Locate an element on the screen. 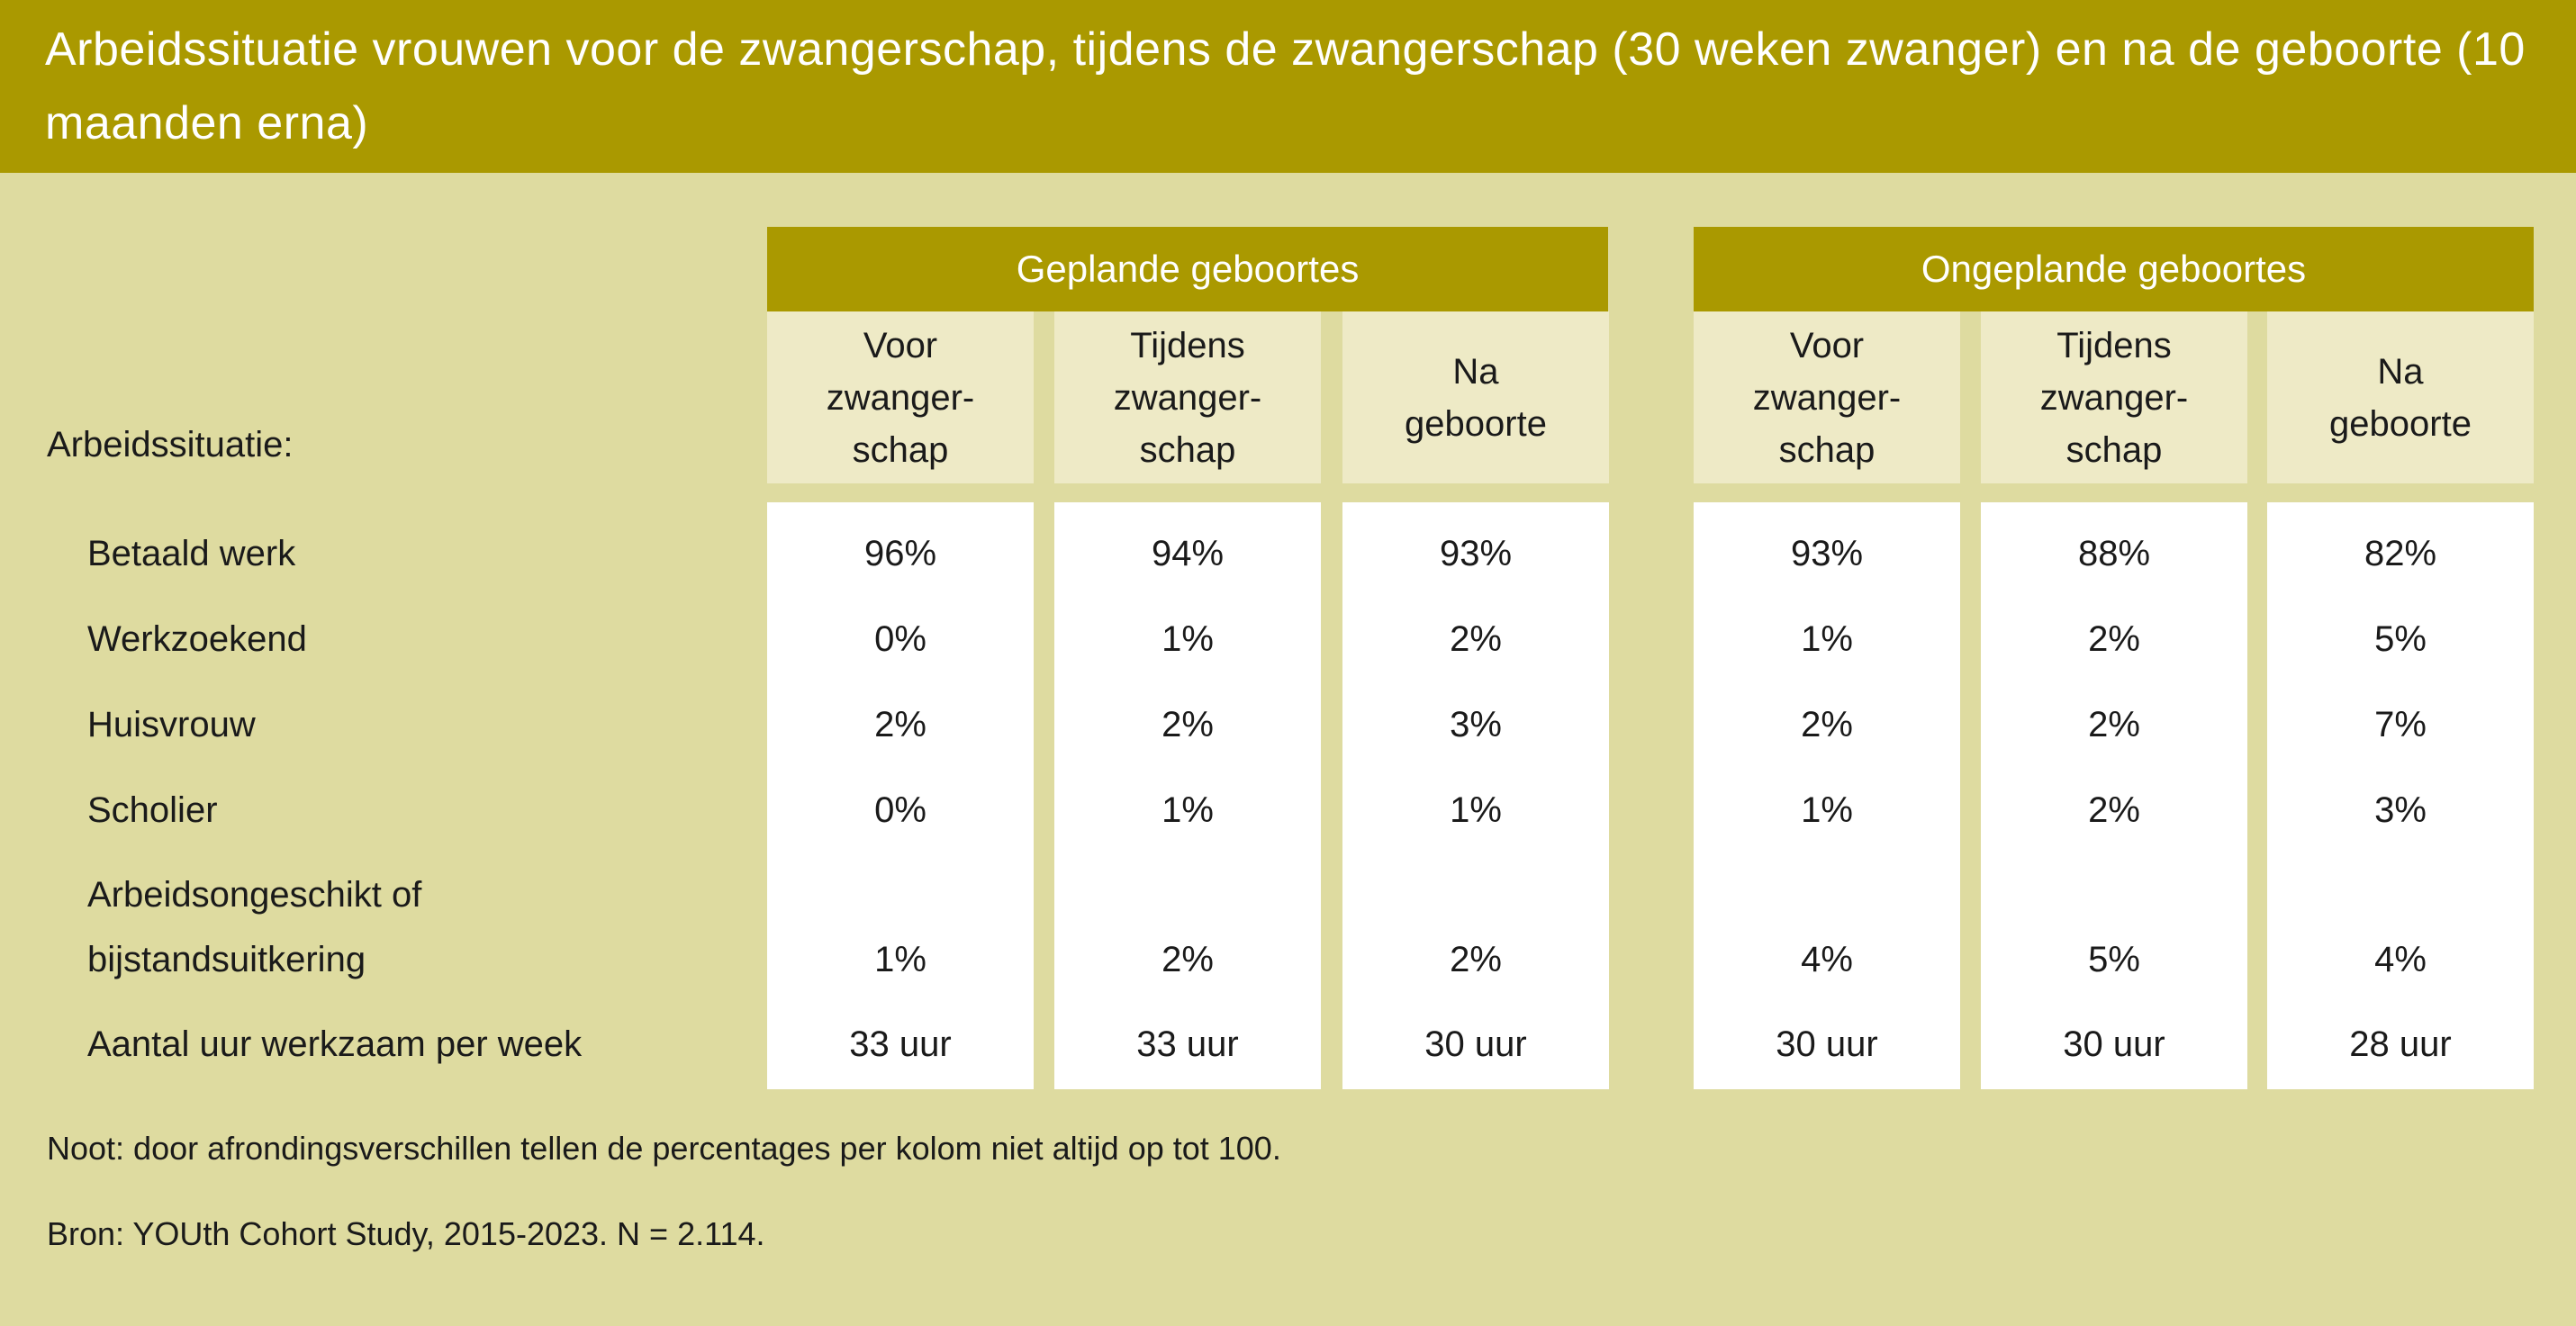 The width and height of the screenshot is (2576, 1326). row-label: Huisvrouw is located at coordinates (171, 724).